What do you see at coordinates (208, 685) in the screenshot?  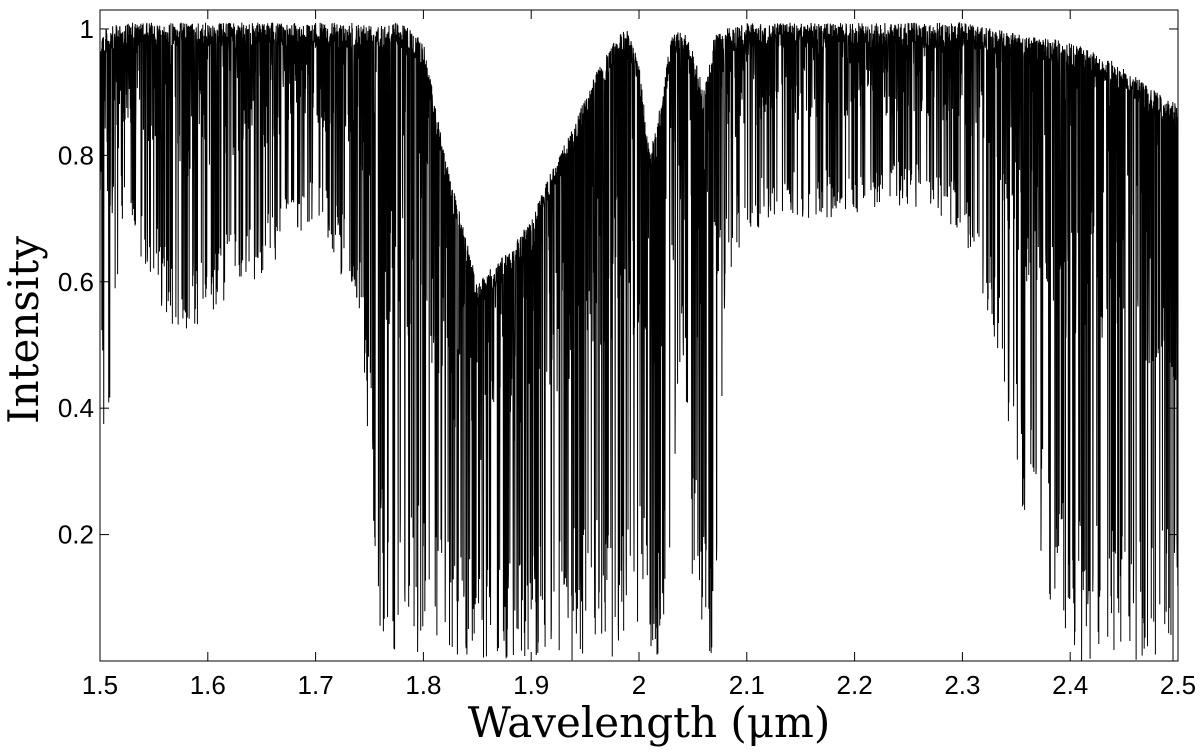 I see `x-tick-label: 1.6` at bounding box center [208, 685].